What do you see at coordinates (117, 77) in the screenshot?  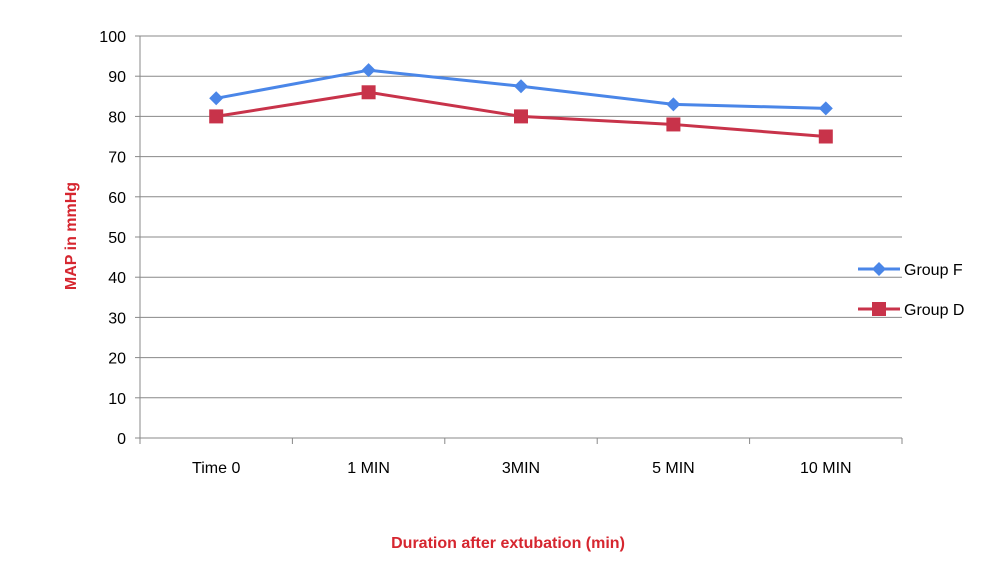 I see `y-tick-label: 90` at bounding box center [117, 77].